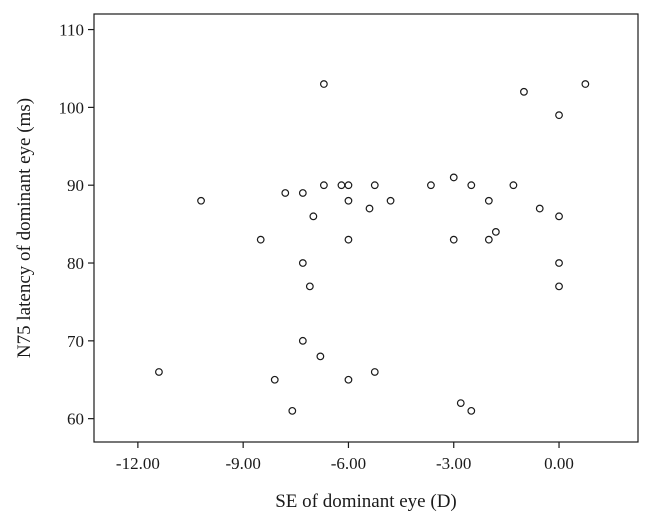  What do you see at coordinates (75, 419) in the screenshot?
I see `y-tick-label: 60` at bounding box center [75, 419].